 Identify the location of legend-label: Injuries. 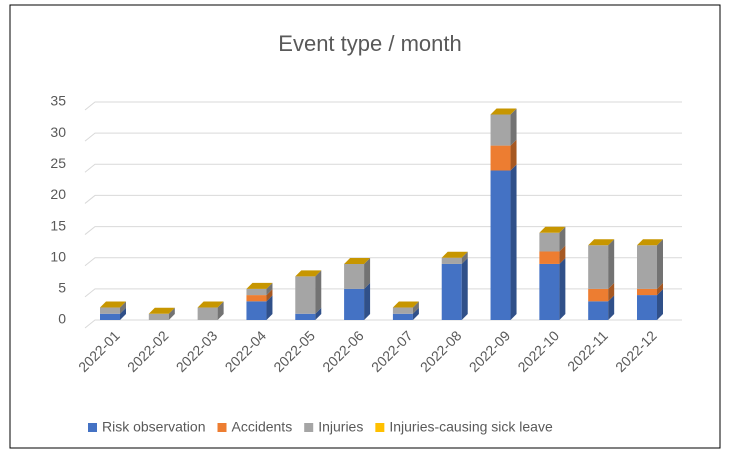
(340, 427).